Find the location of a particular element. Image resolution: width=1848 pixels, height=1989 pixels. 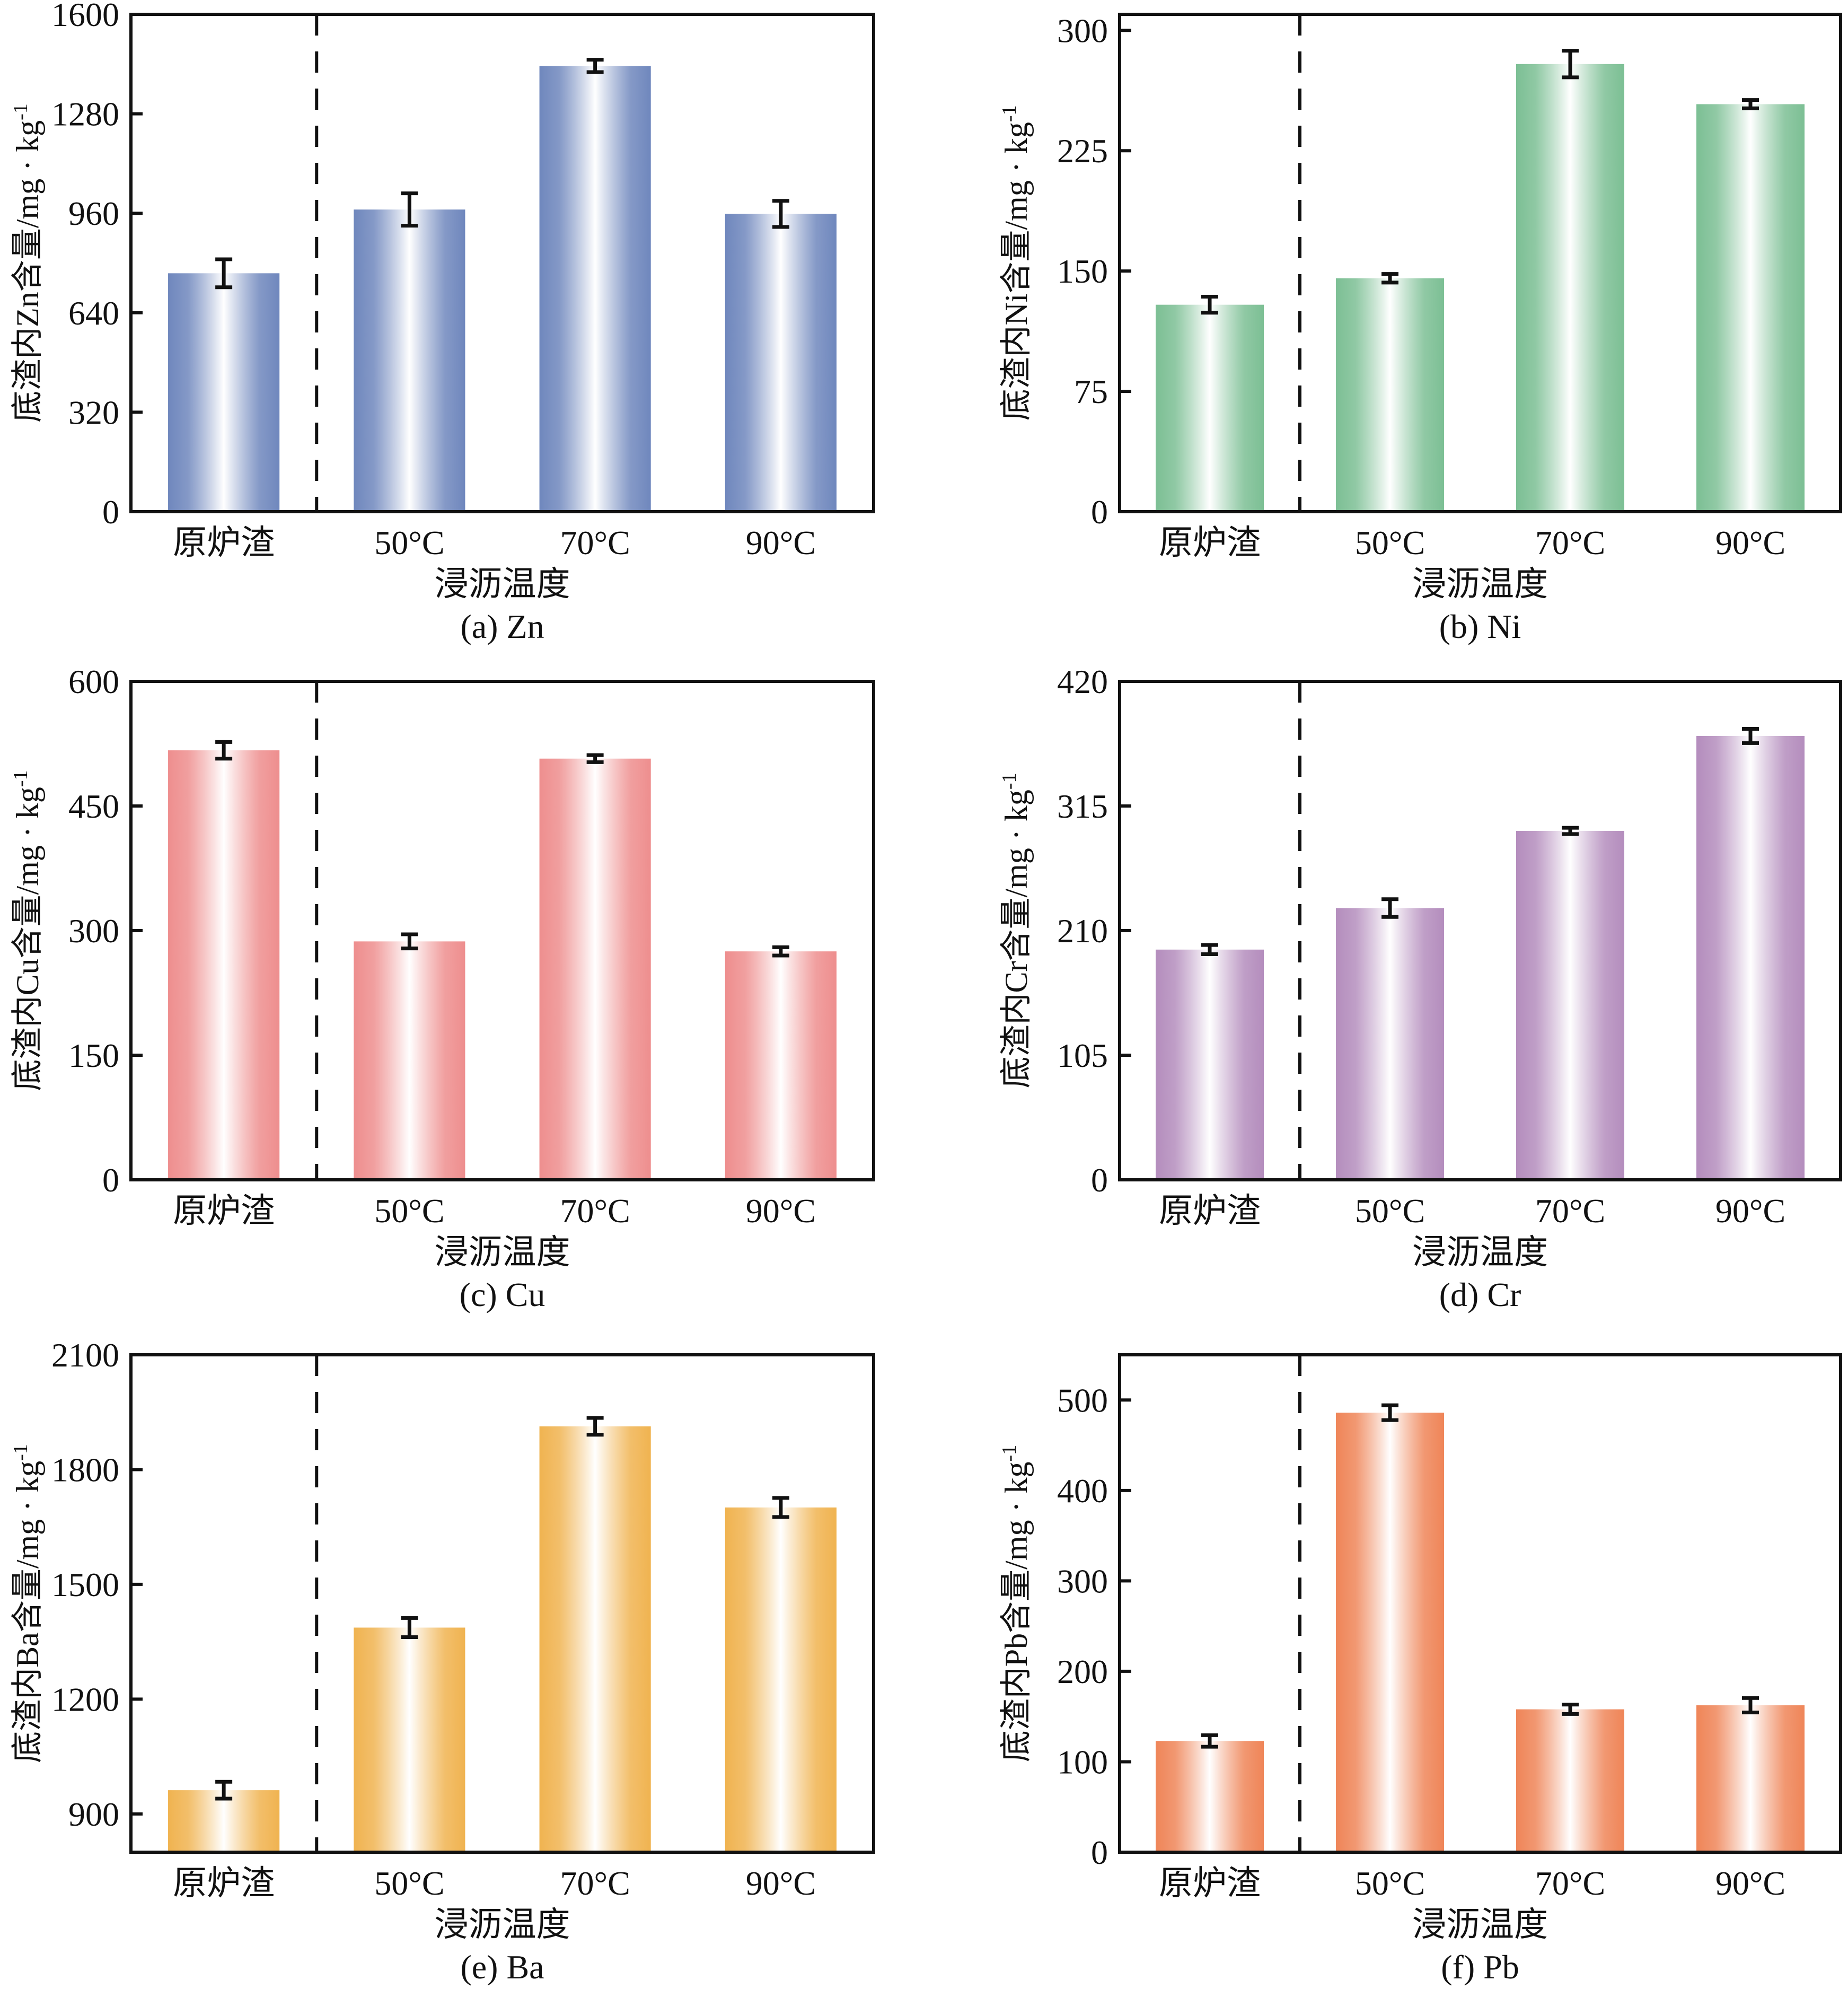

y-axis-title: 底渣内Ni含量/mg · kg-1 is located at coordinates (1016, 263).